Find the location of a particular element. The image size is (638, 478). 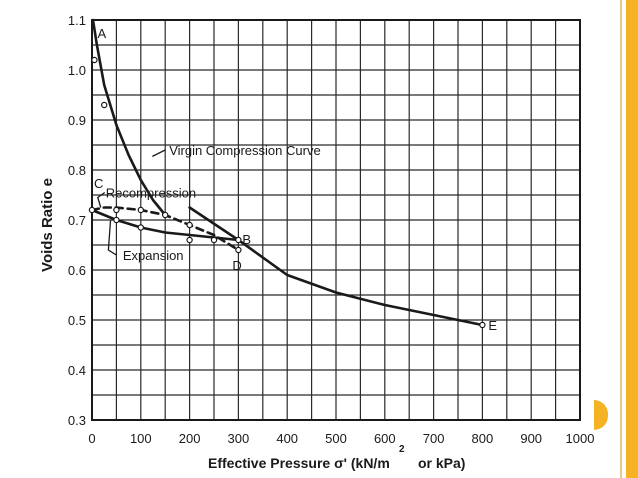

annotation-label: Expansion is located at coordinates (153, 255).